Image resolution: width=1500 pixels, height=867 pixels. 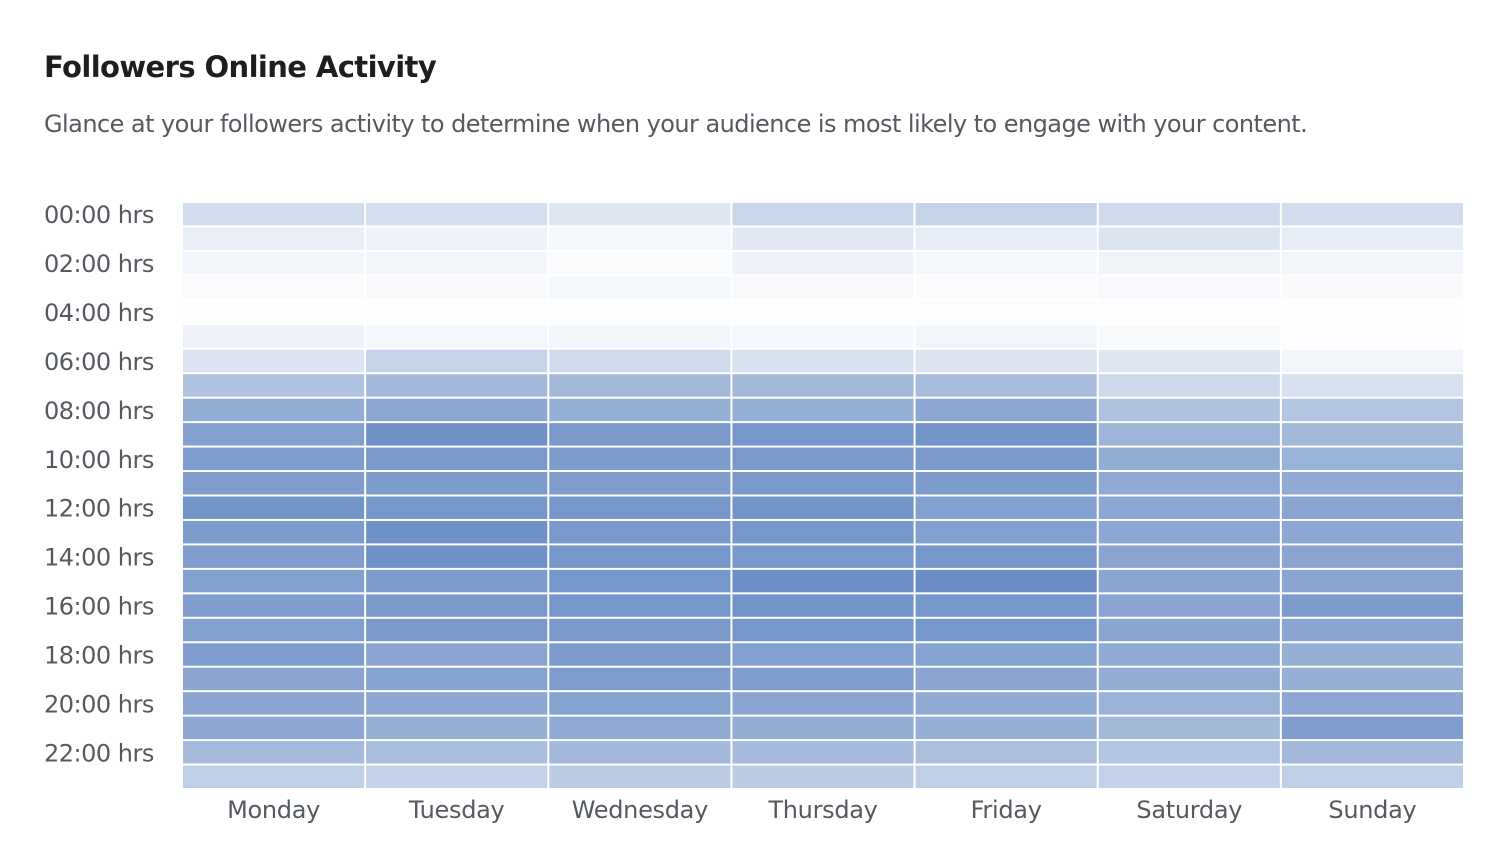 I want to click on y-tick-label: 02:00 hrs, so click(x=99, y=264).